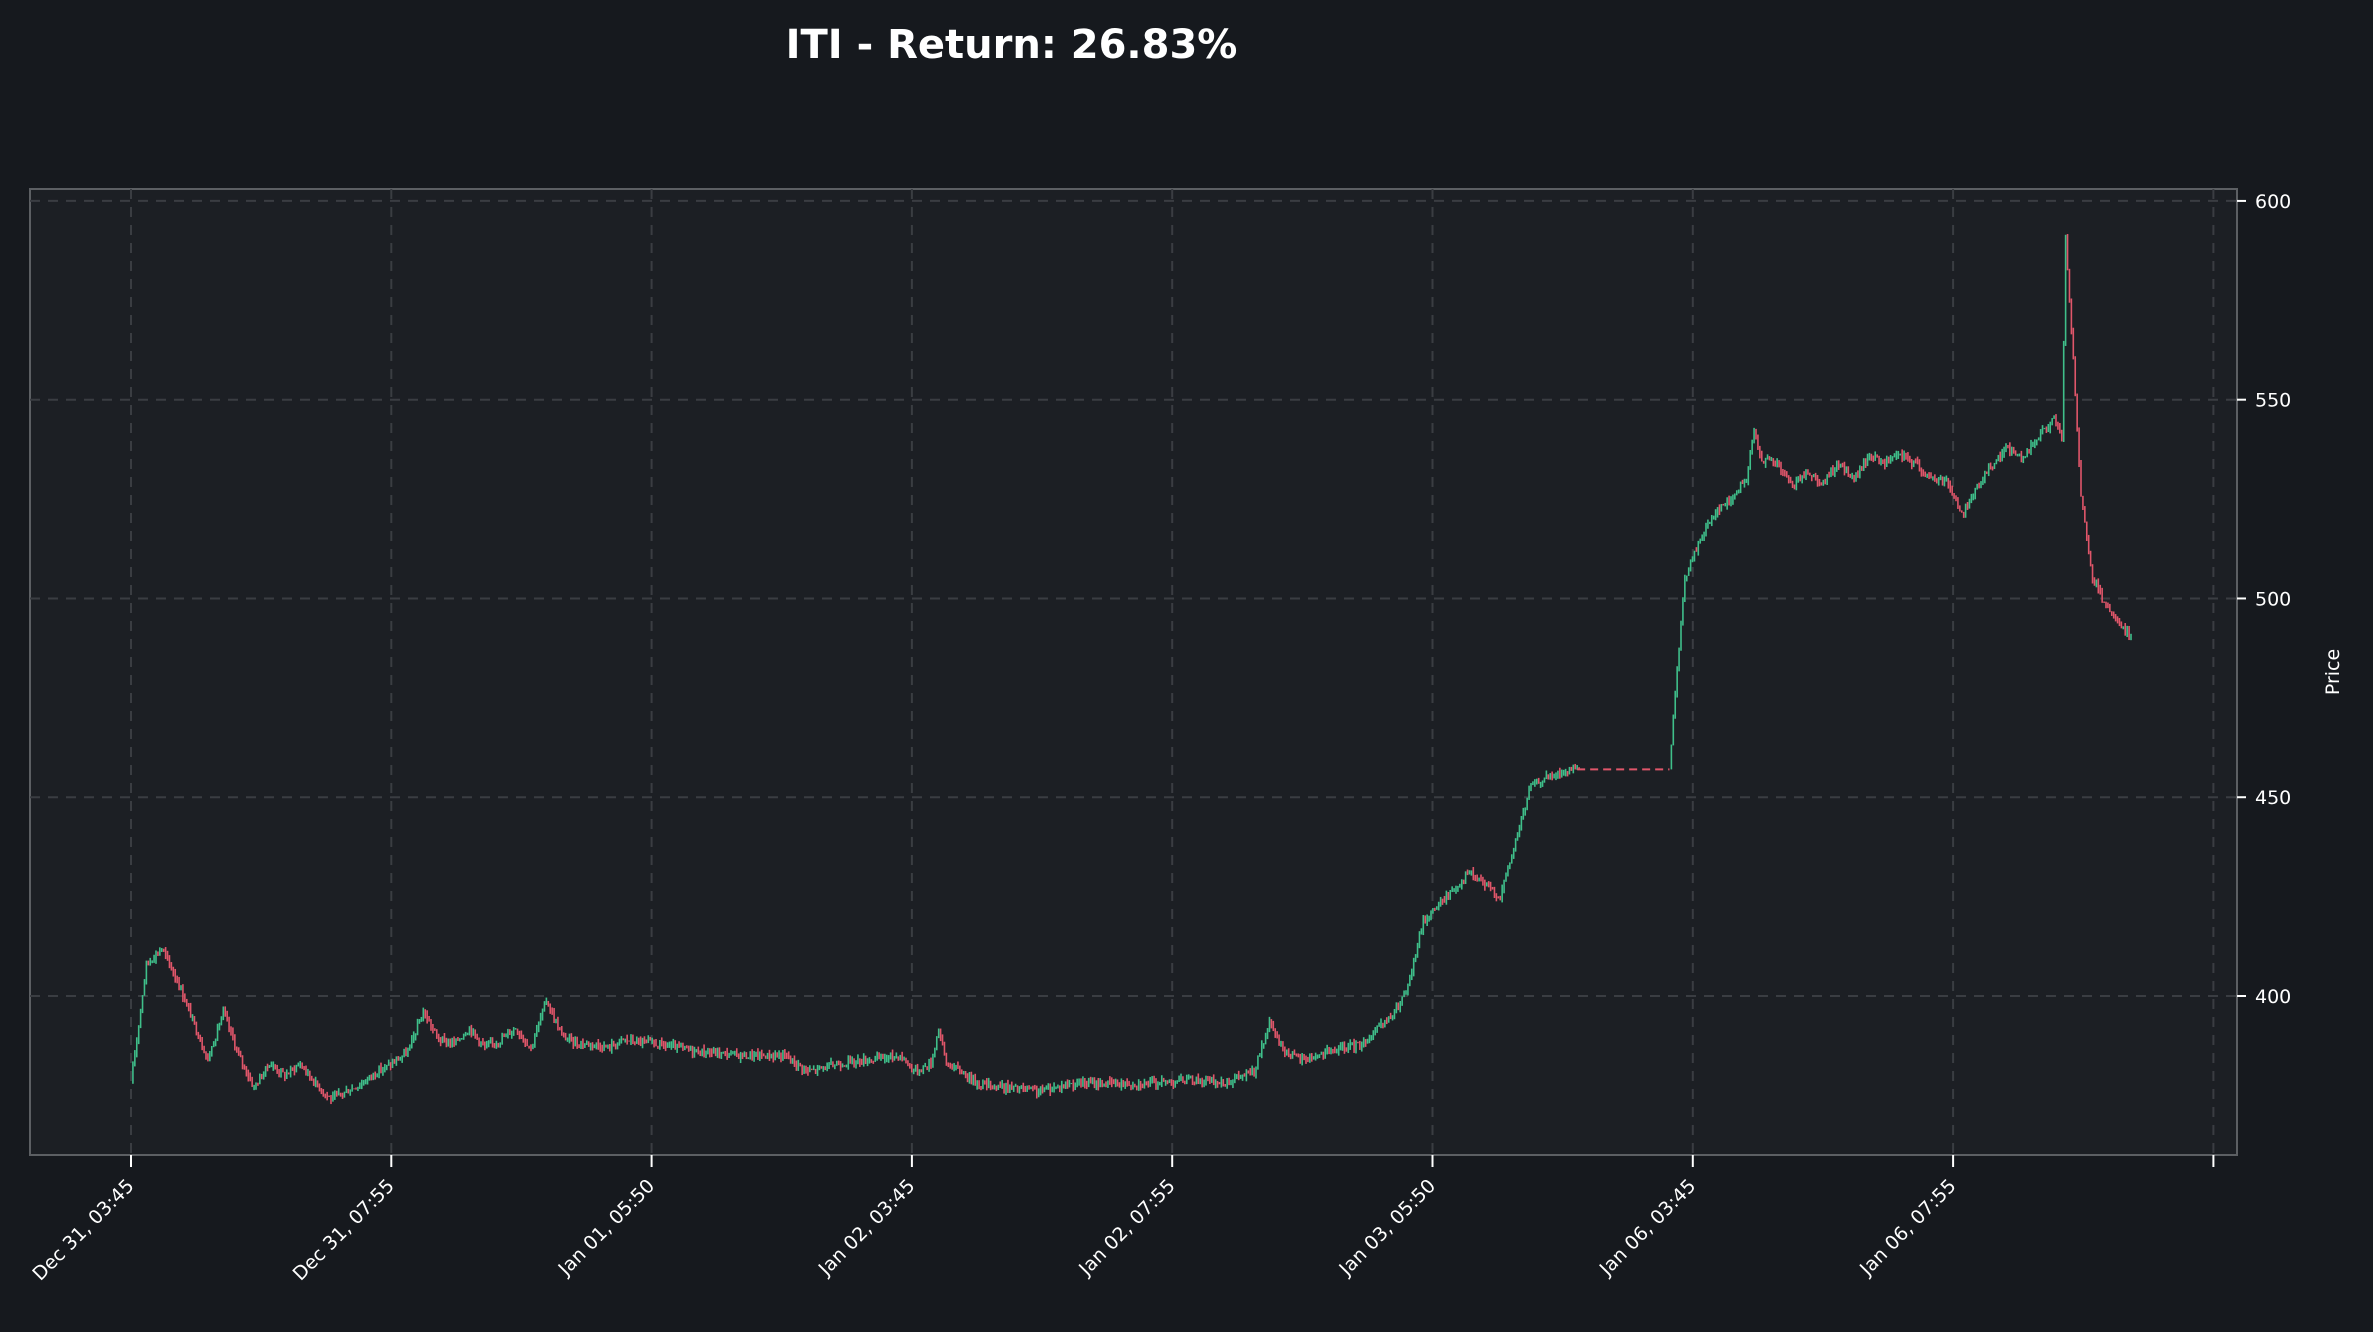 This screenshot has width=2373, height=1332. I want to click on x-tick-label: Dec 31, 03:45, so click(83, 1230).